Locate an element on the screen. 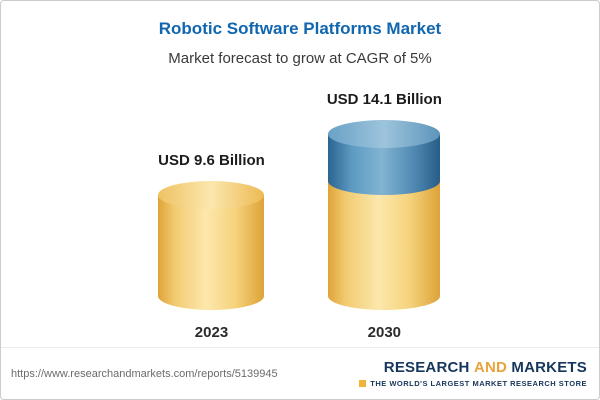 This screenshot has height=400, width=600. year-label-2030: 2030 is located at coordinates (384, 332).